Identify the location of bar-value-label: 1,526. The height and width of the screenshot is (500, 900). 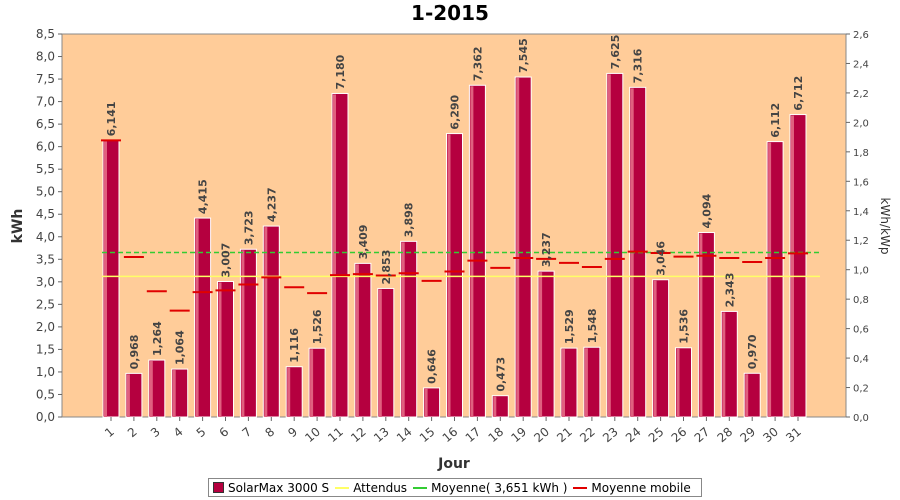
(317, 326).